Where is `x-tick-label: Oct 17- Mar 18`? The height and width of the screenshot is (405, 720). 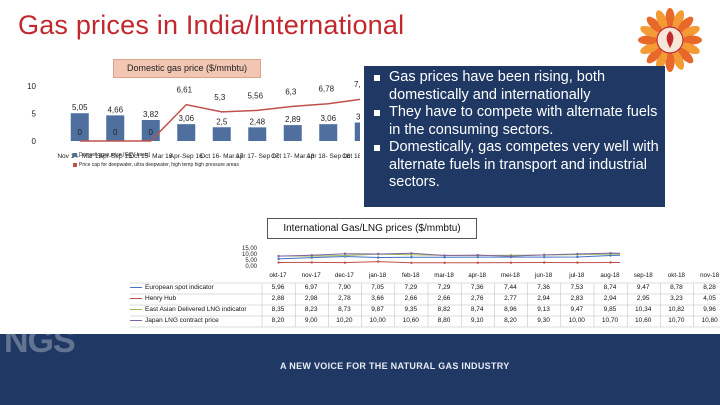 x-tick-label: Oct 17- Mar 18 is located at coordinates (293, 156).